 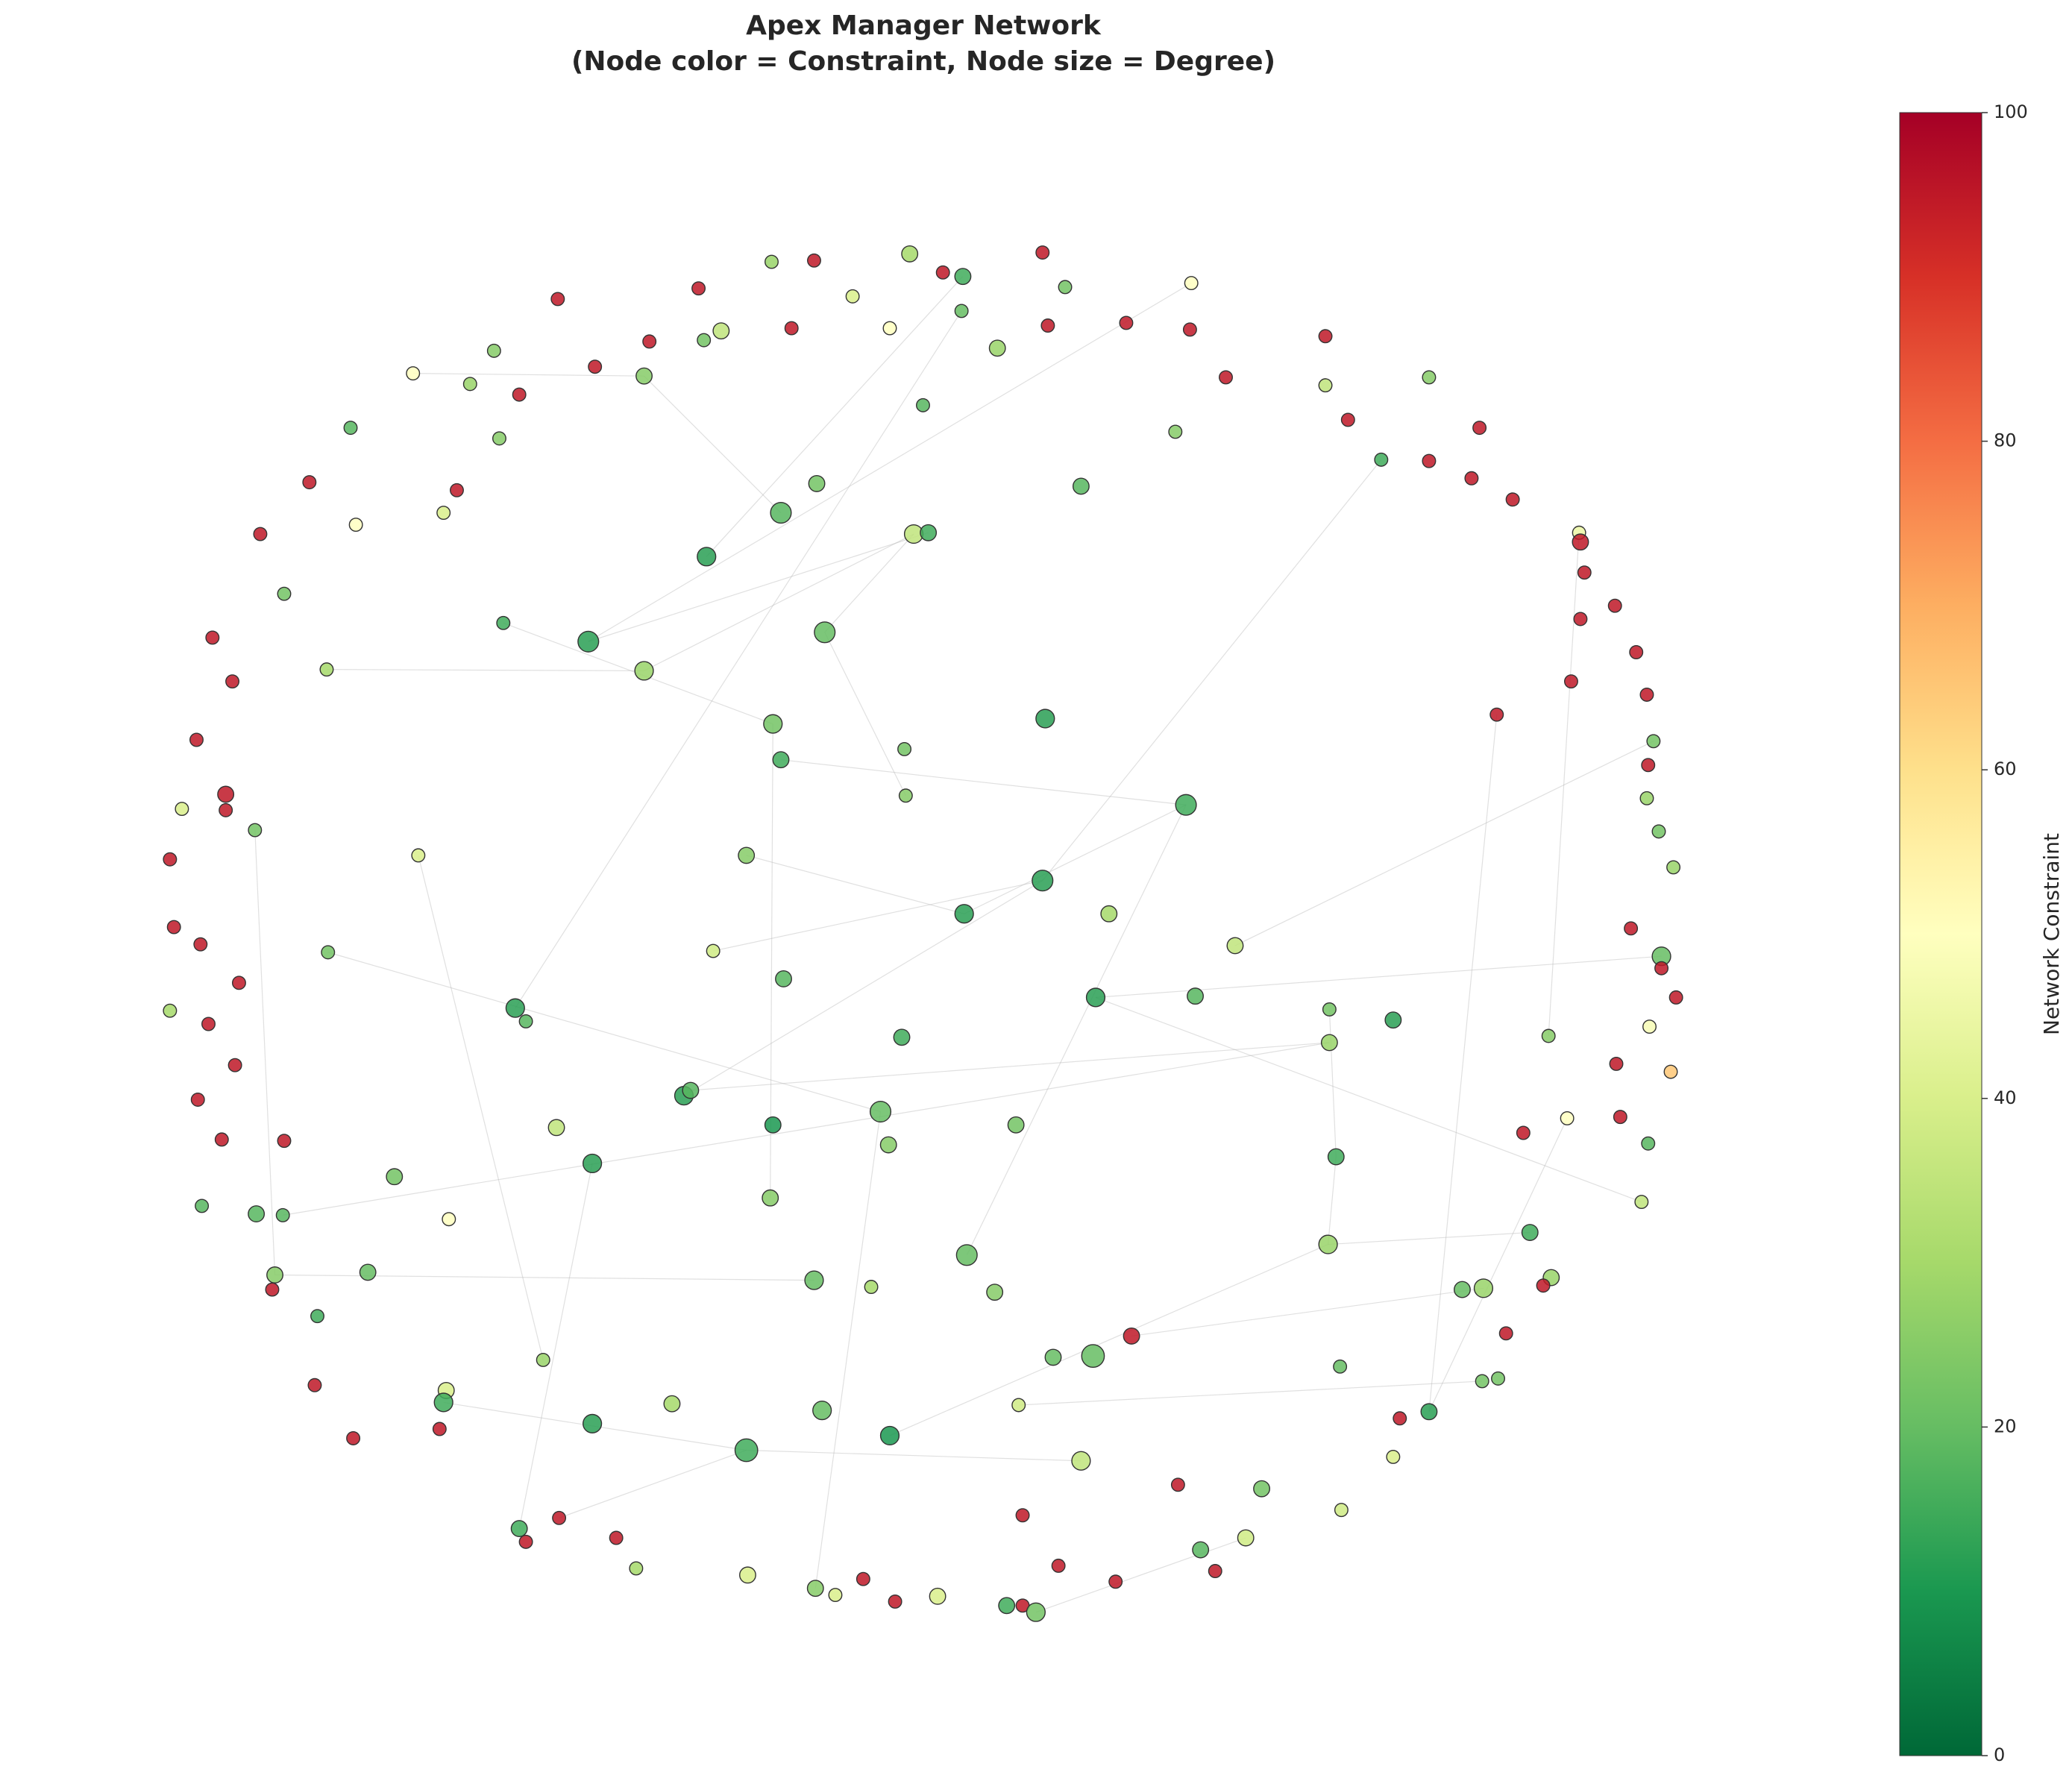 I want to click on colorbar-tick-label: 80, so click(x=2005, y=440).